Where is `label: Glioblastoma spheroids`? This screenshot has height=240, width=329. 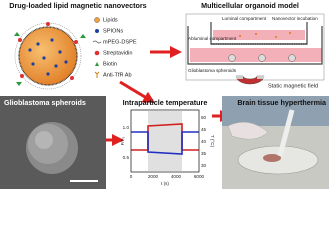 label: Glioblastoma spheroids is located at coordinates (212, 70).